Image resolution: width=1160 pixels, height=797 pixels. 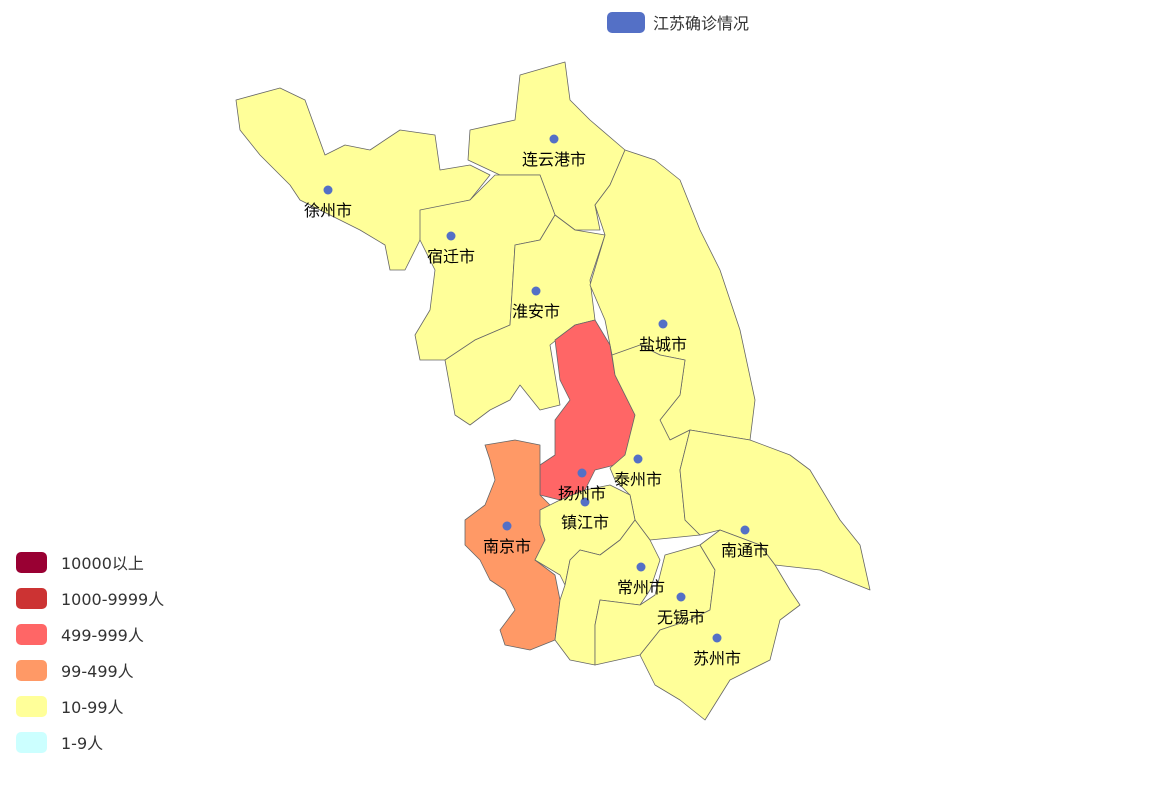 What do you see at coordinates (97, 671) in the screenshot?
I see `visual-map-label: 99-499人` at bounding box center [97, 671].